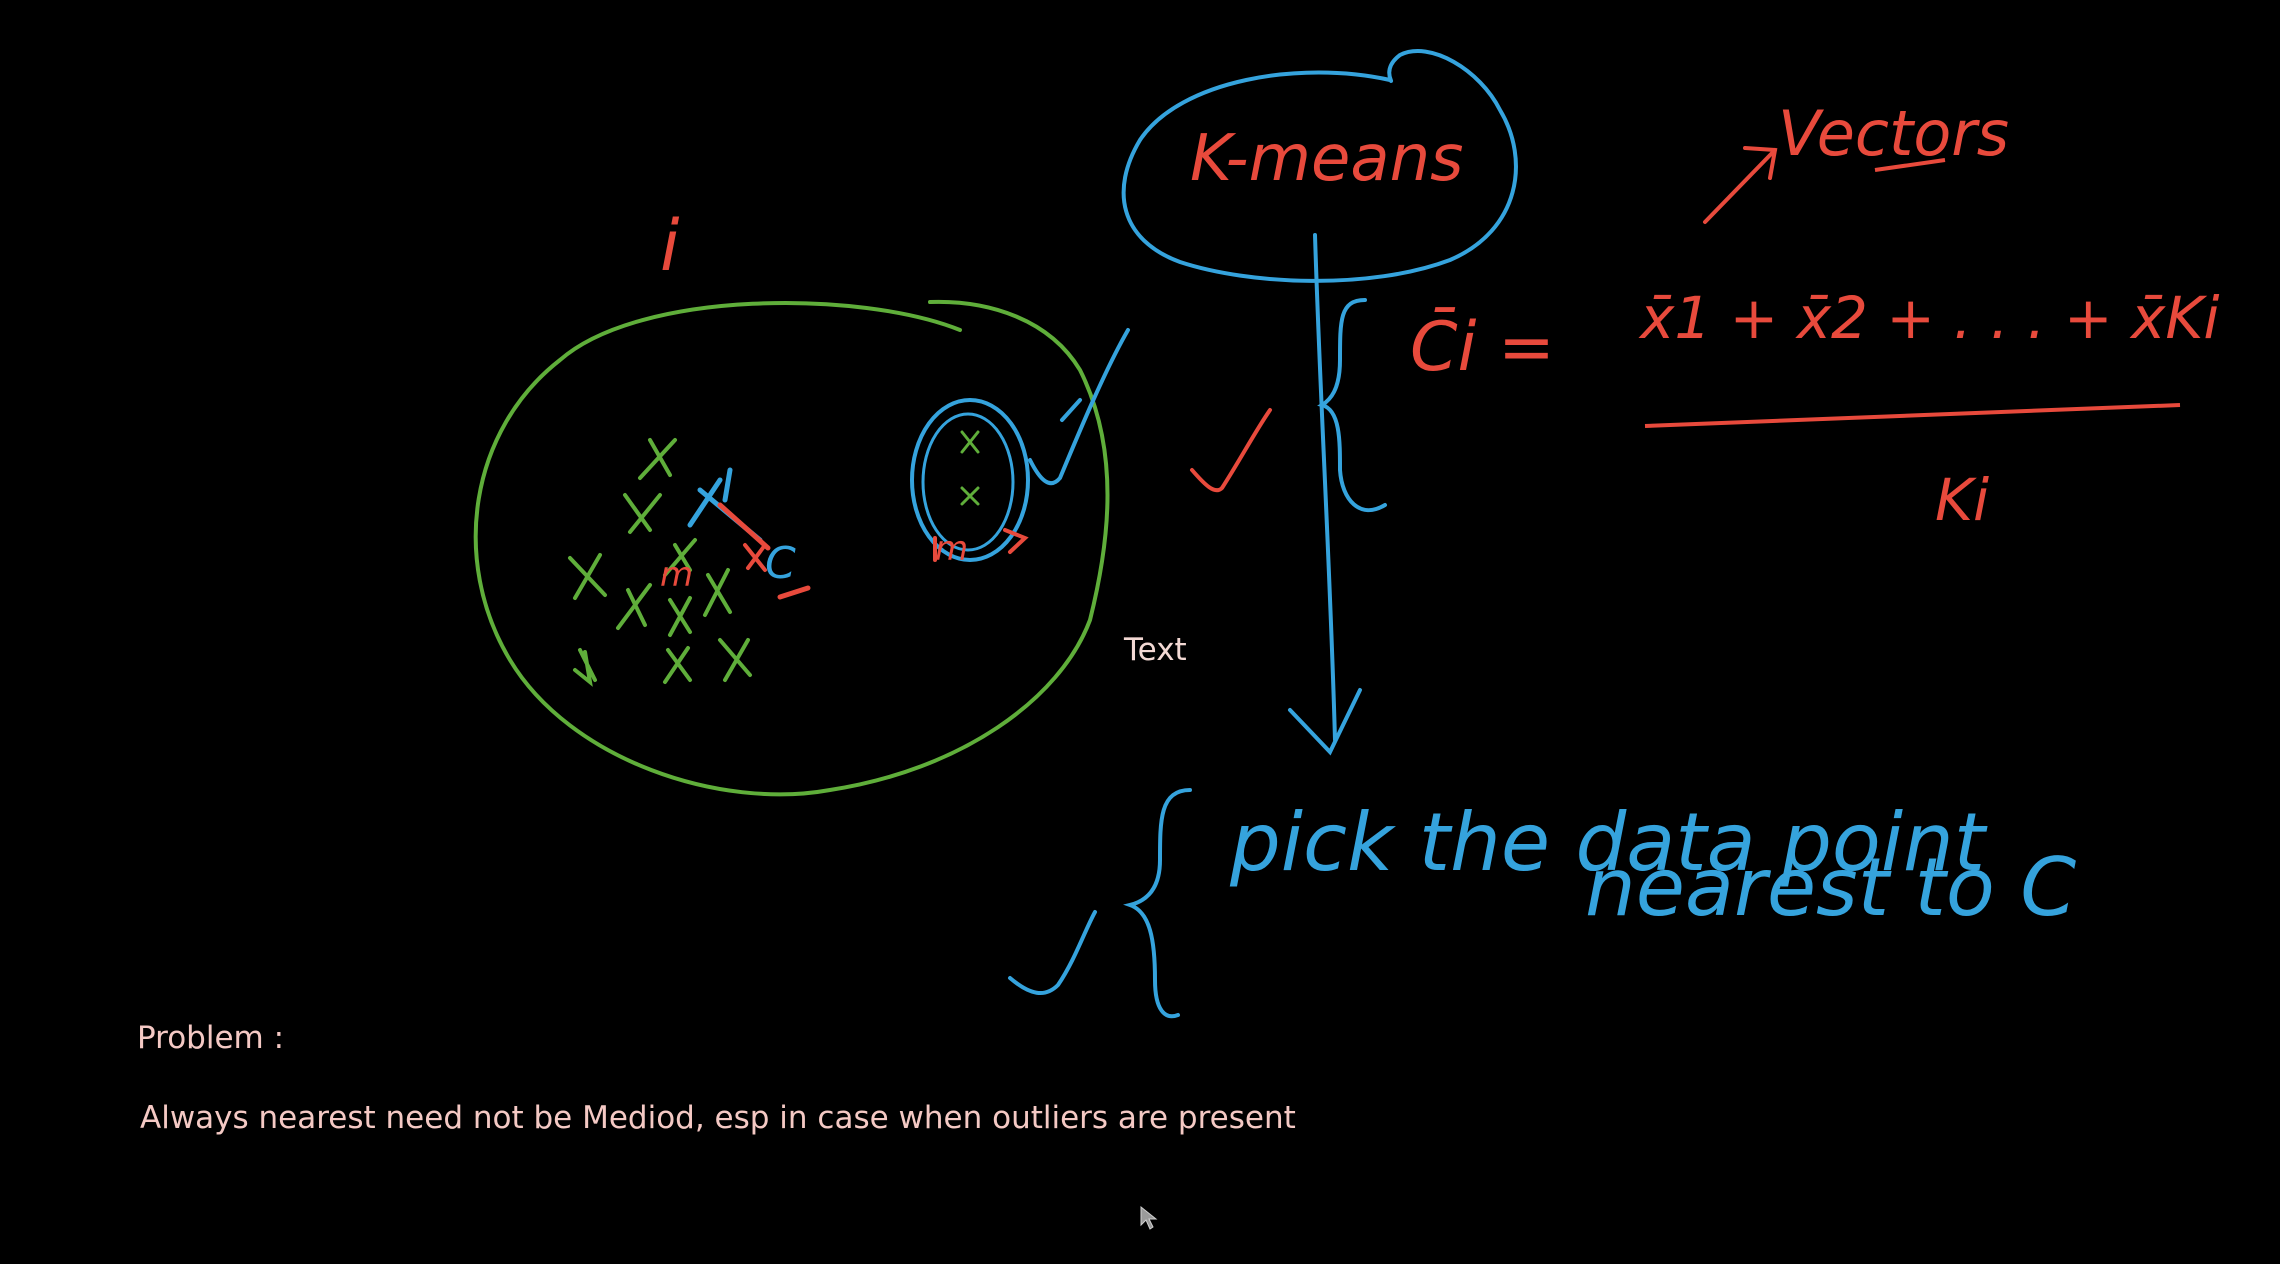 The width and height of the screenshot is (2280, 1264). Describe the element at coordinates (981, 545) in the screenshot. I see `outlier-bracket` at that location.